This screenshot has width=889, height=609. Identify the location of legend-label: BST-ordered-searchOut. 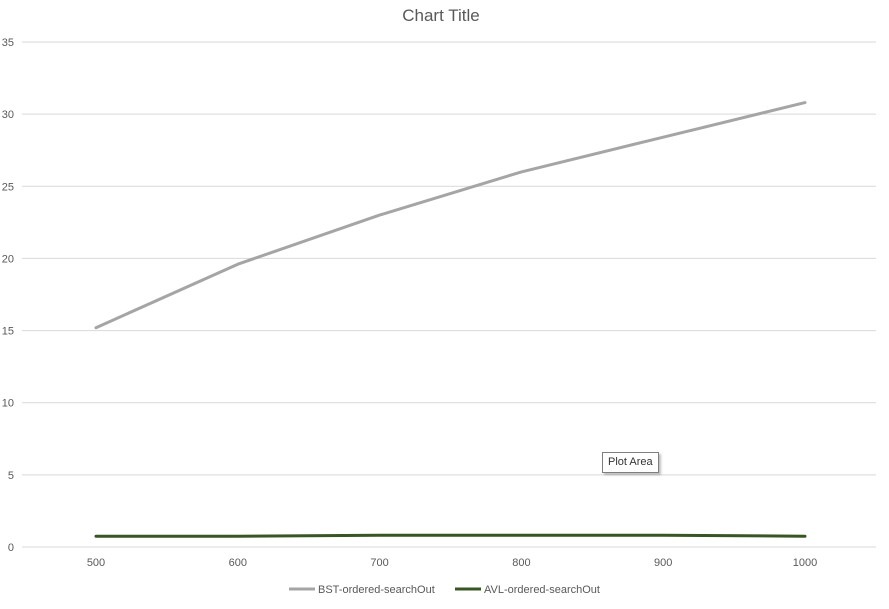
(376, 590).